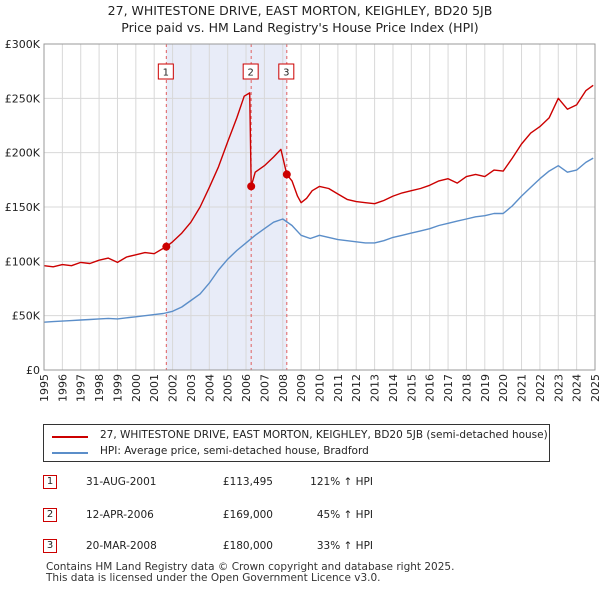  What do you see at coordinates (341, 482) in the screenshot?
I see `sale-hpi-change: 121% ↑ HPI` at bounding box center [341, 482].